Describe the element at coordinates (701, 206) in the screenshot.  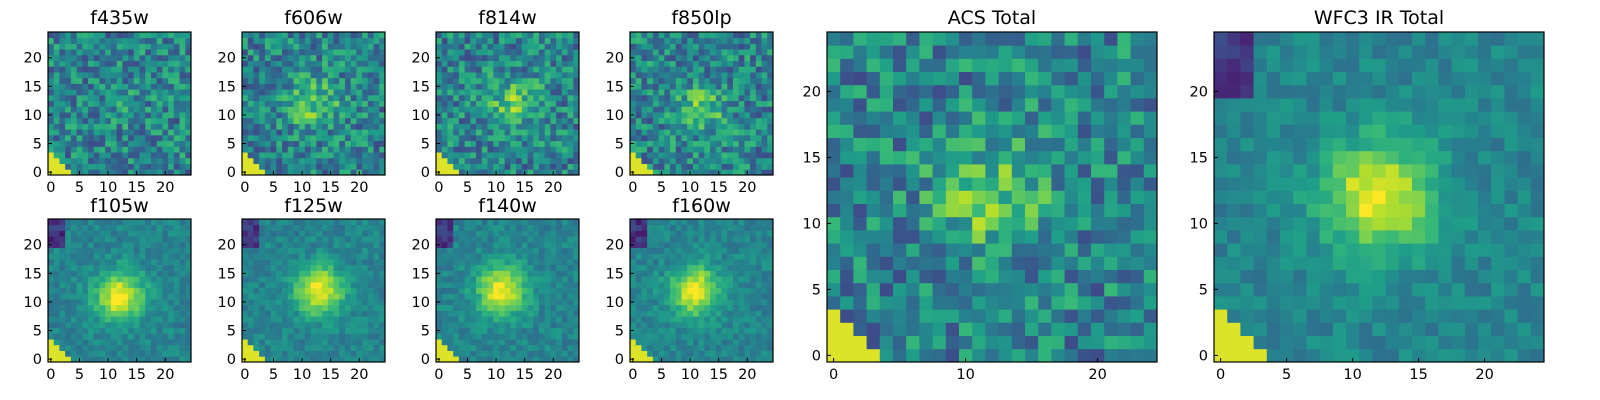
I see `panel-title: f160w` at that location.